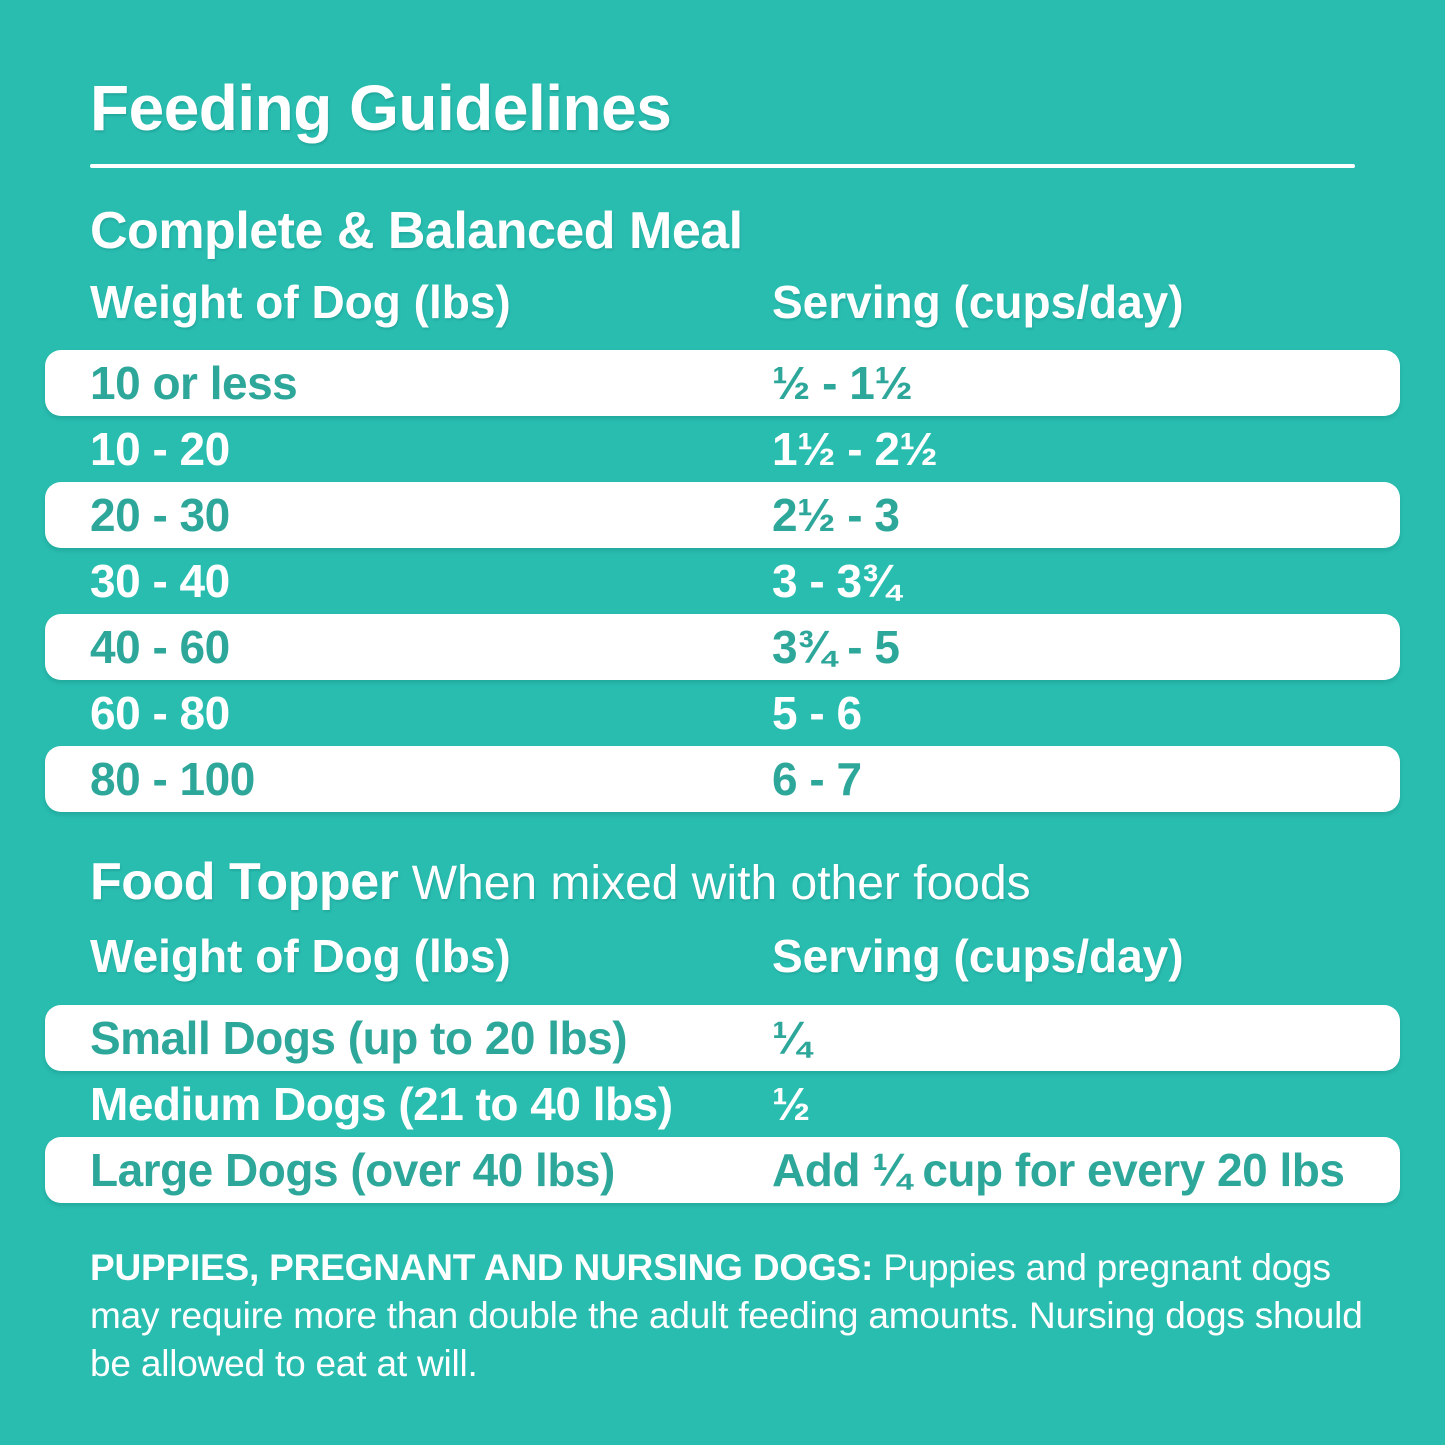 Image resolution: width=1445 pixels, height=1445 pixels. I want to click on weight-cell: Small Dogs (up to 20 lbs), so click(359, 1038).